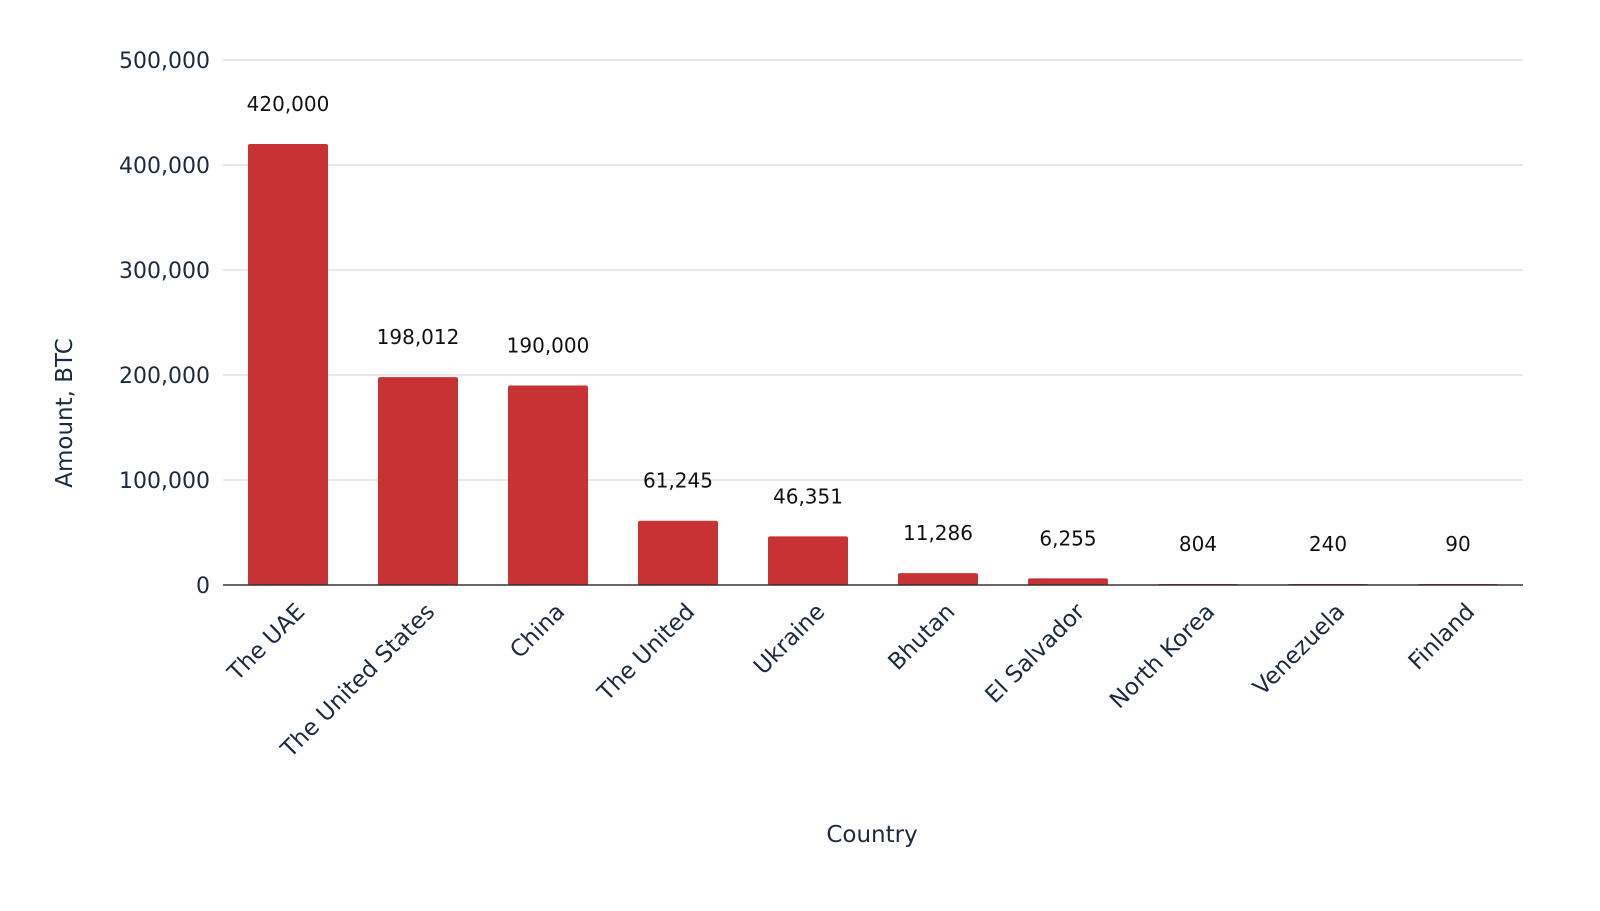  What do you see at coordinates (164, 166) in the screenshot?
I see `y-tick-label: 400,000` at bounding box center [164, 166].